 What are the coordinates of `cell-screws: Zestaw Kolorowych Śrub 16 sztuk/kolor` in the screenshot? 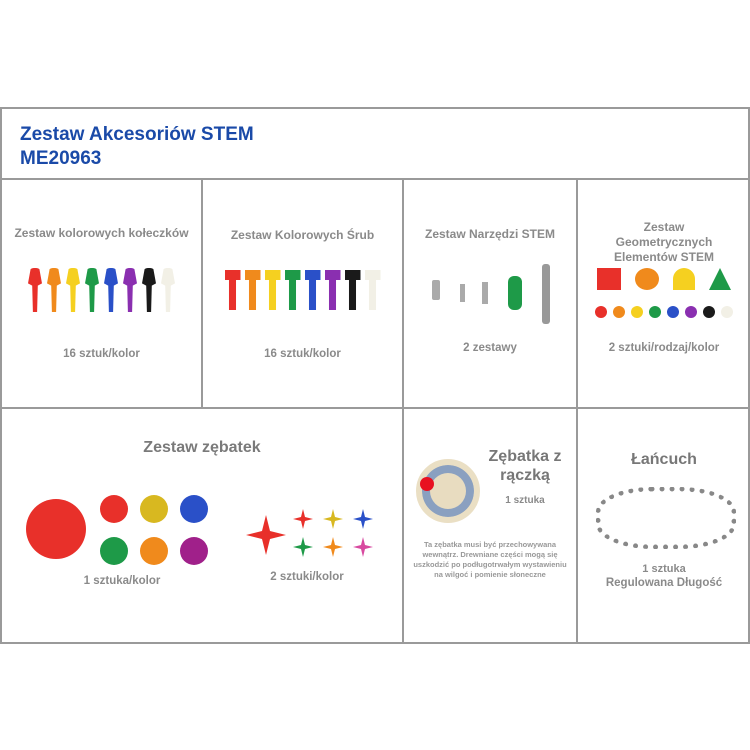 It's located at (303, 294).